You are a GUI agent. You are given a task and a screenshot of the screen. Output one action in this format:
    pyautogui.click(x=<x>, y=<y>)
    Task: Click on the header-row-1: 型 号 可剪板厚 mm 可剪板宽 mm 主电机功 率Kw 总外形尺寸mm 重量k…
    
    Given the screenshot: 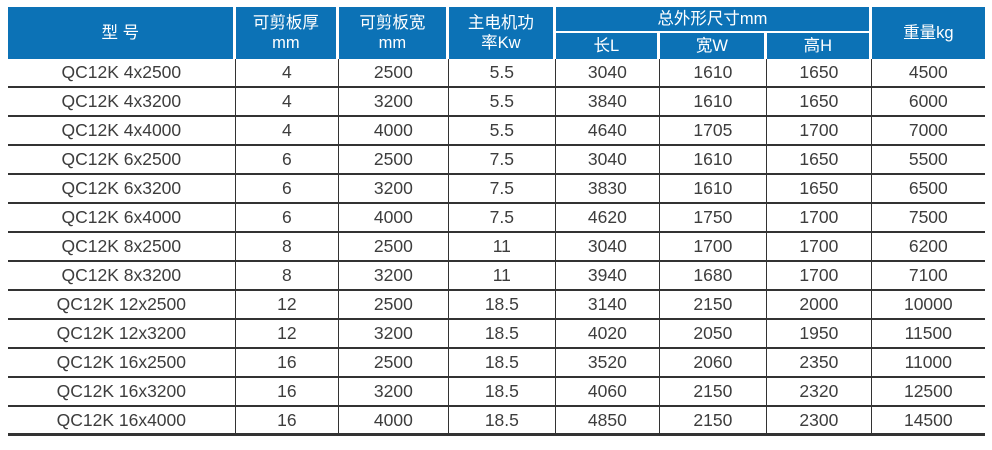 What is the action you would take?
    pyautogui.click(x=496, y=33)
    